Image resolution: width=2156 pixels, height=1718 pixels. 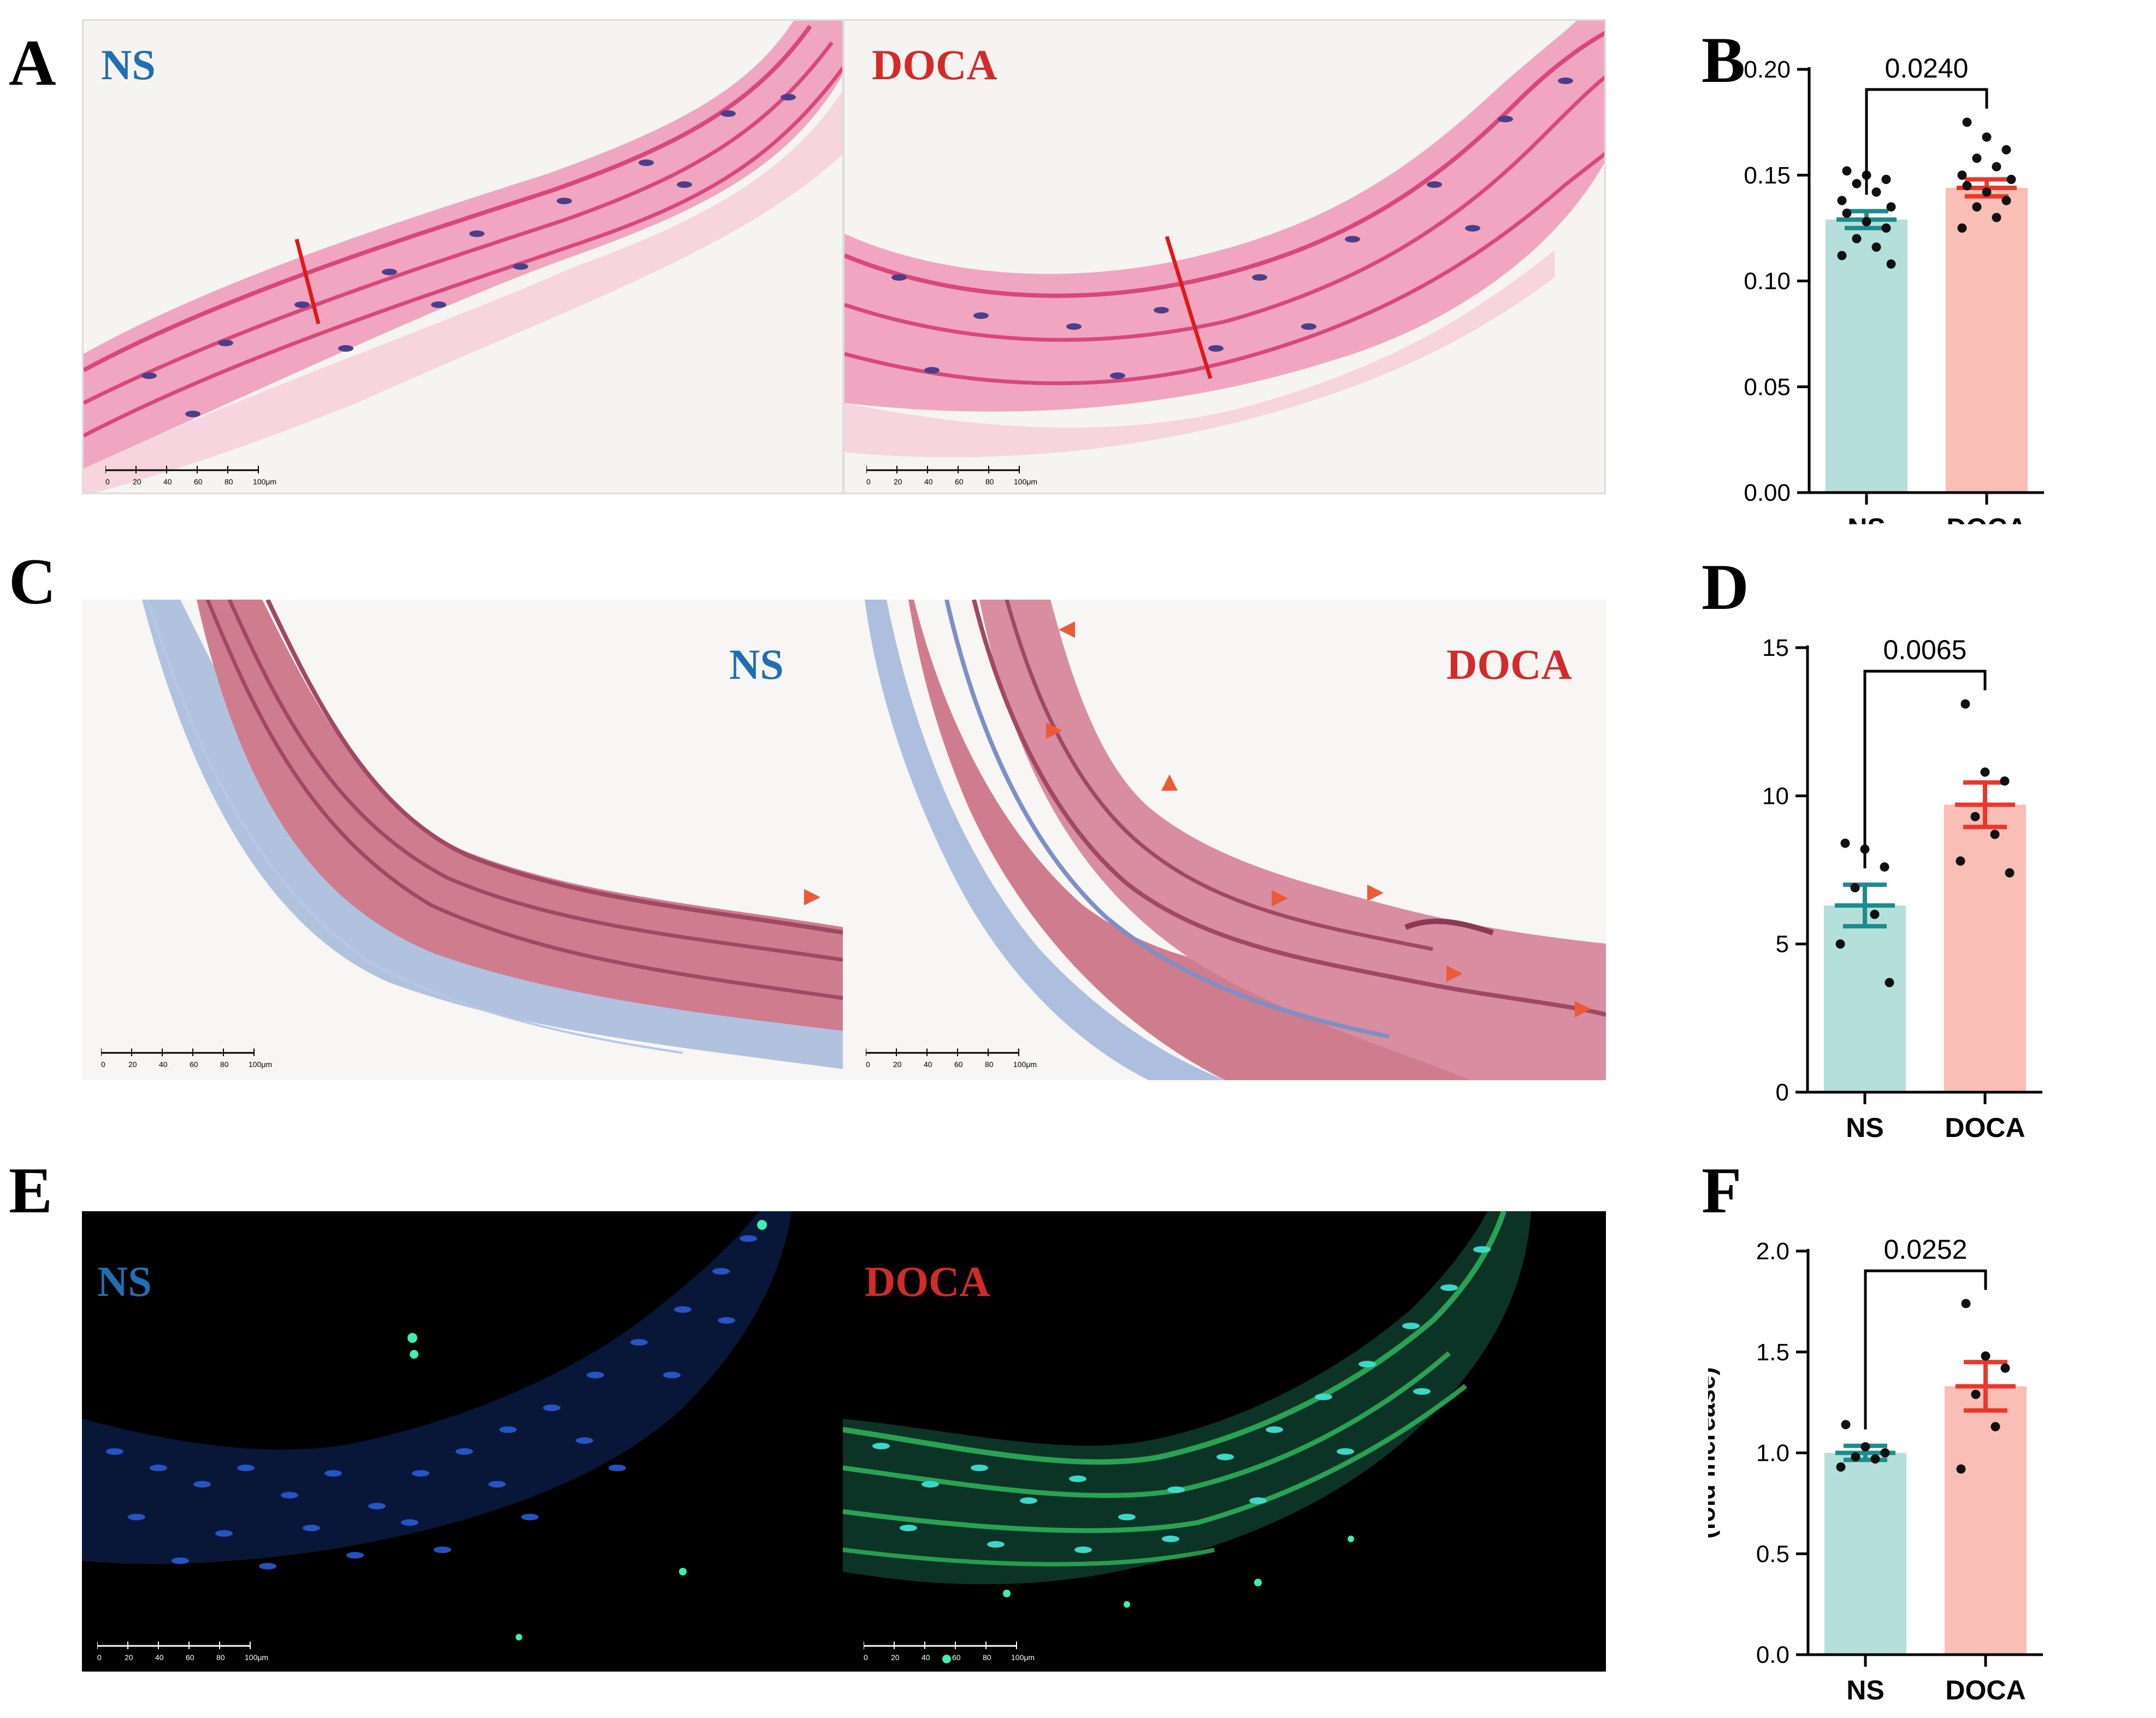 I want to click on fluo-doca-micrograph: DOCA 0 20 40 60 80 100μm, so click(x=1224, y=1441).